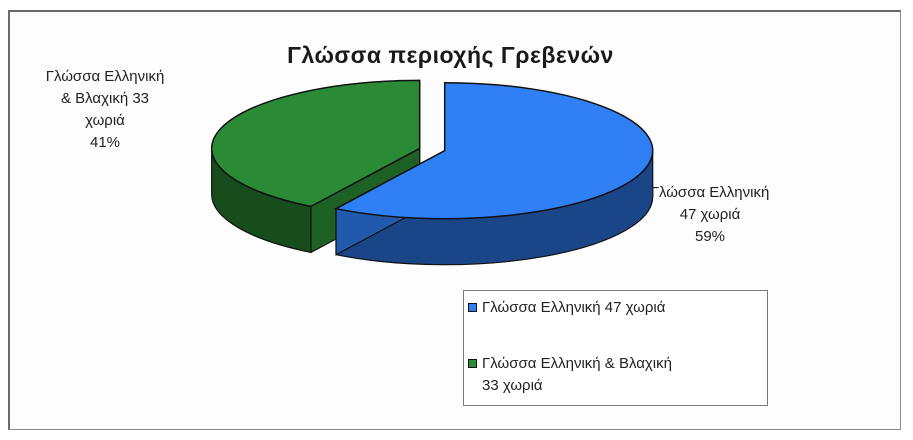  I want to click on legend-label: Γλώσσα Ελληνική 47 χωριά, so click(574, 307).